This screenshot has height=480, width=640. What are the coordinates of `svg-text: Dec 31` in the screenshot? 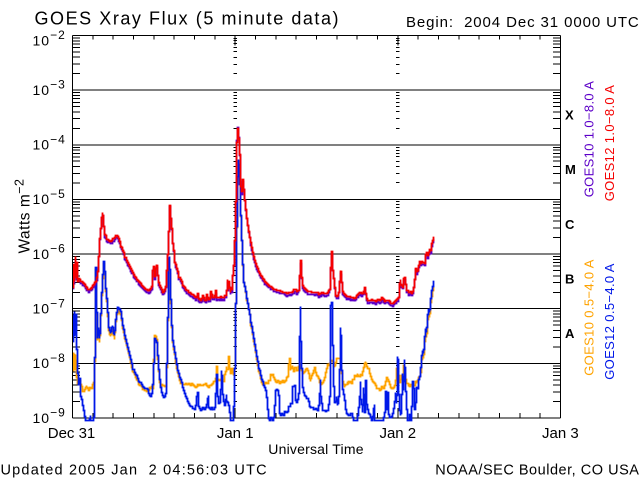 It's located at (72, 433).